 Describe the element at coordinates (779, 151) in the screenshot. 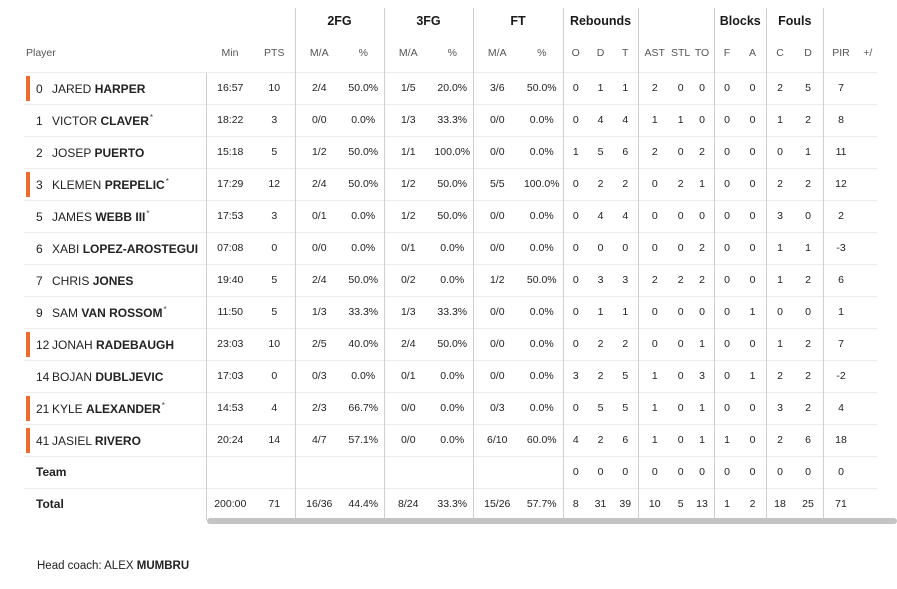

I see `cell-foul-c: 0` at that location.